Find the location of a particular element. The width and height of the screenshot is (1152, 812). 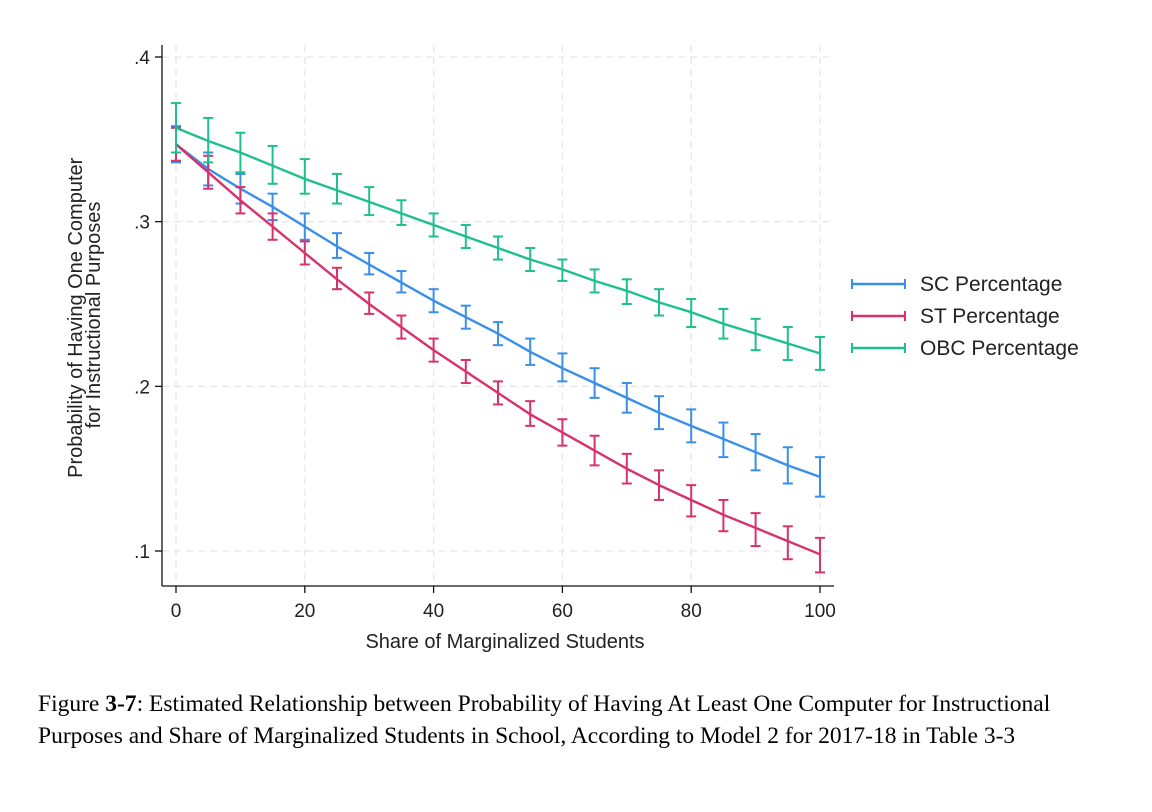

legend-label: SC Percentage is located at coordinates (991, 284).